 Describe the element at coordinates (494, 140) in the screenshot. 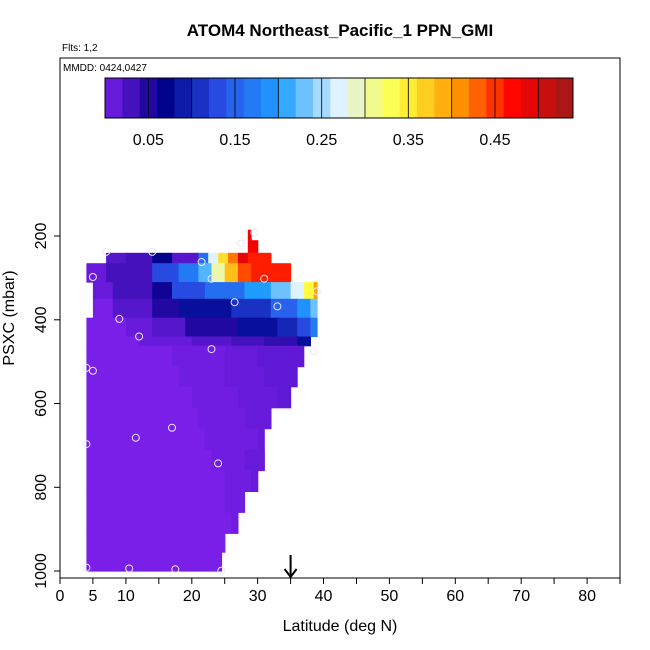

I see `colorbar-tick-label: 0.45` at that location.